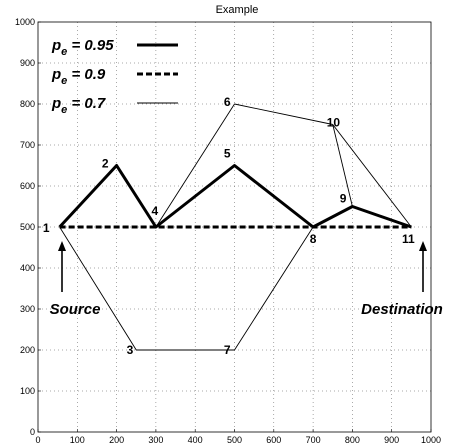  I want to click on legend: pe = 0.95 pe = 0.9 pe = 0.7, so click(114, 76).